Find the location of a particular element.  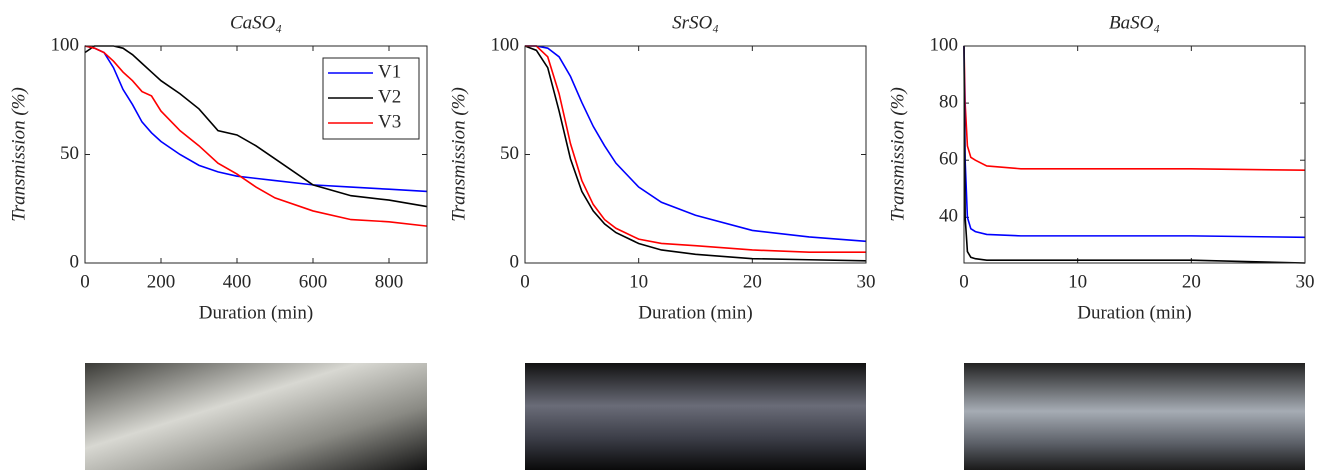

chart-title: BaSO₄ is located at coordinates (1134, 22).